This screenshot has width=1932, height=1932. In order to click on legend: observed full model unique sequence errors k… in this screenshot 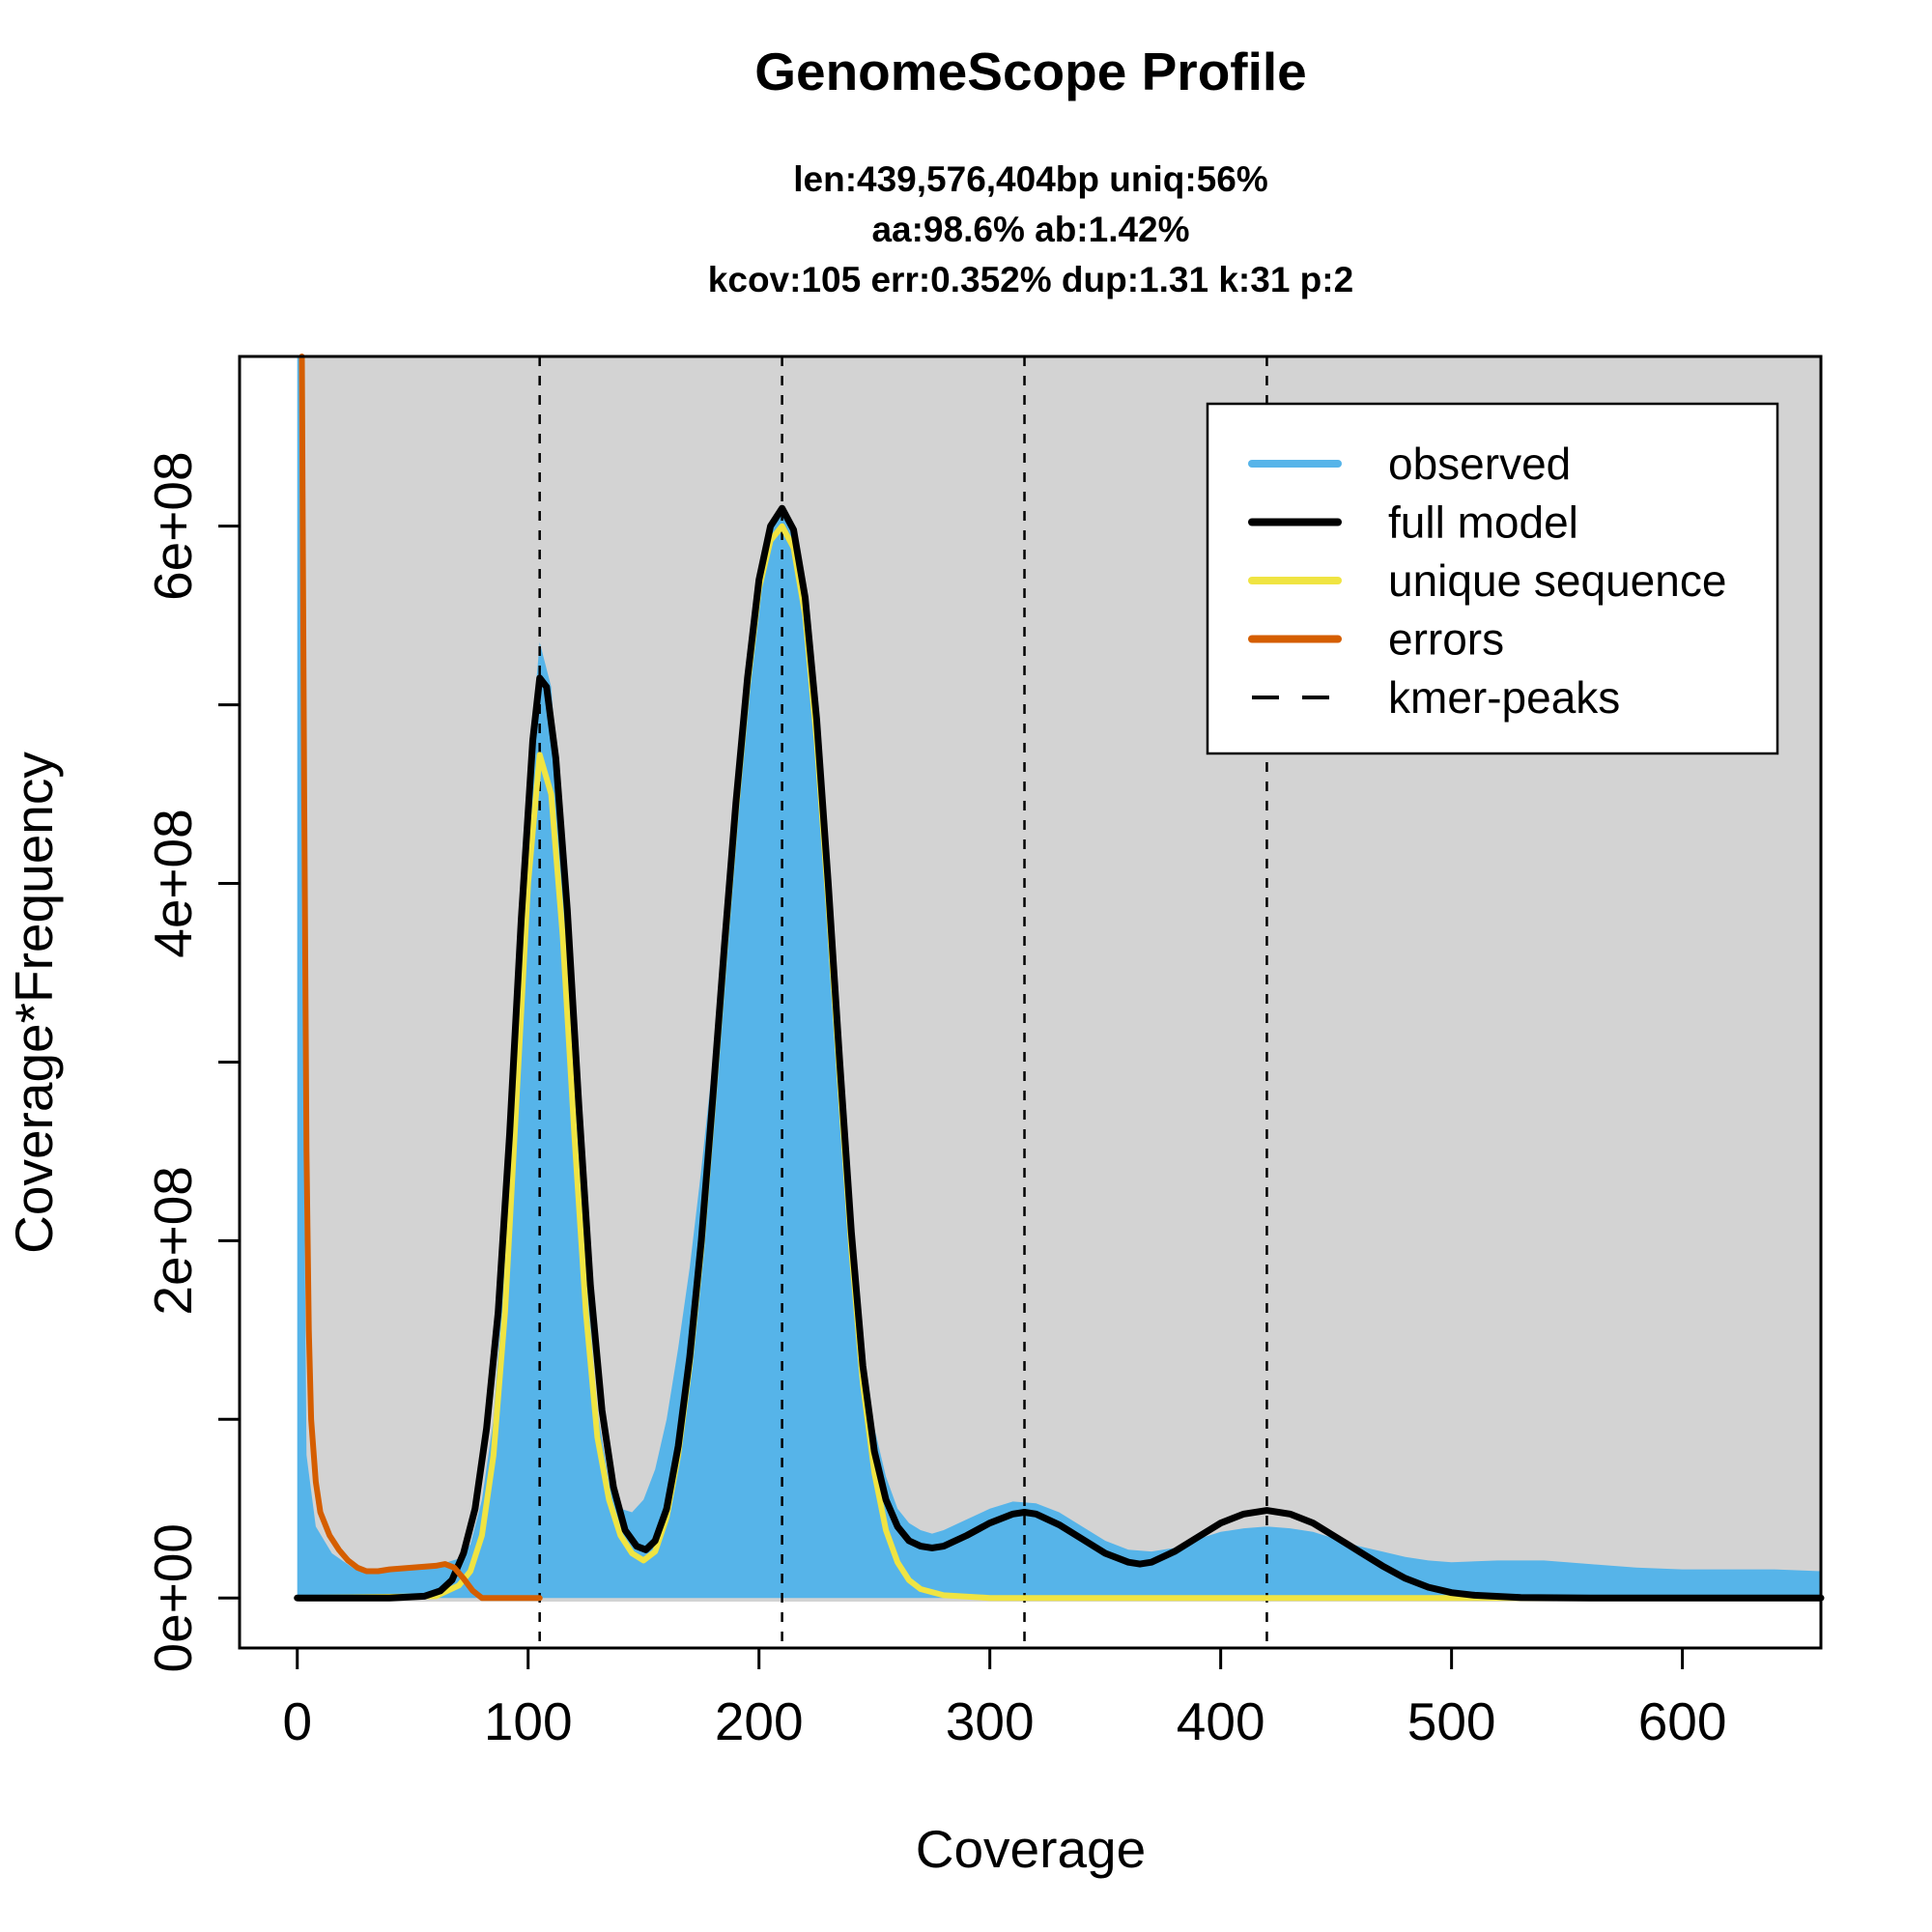, I will do `click(1492, 578)`.